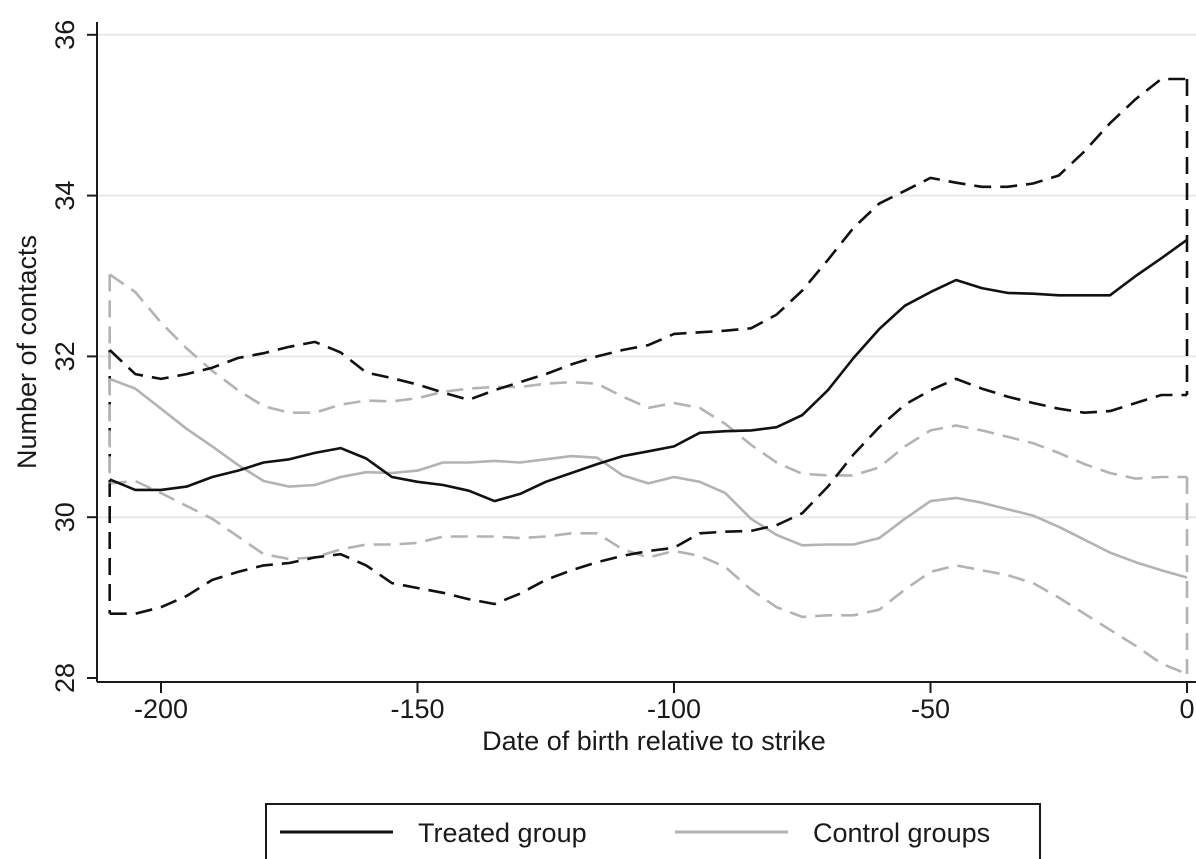 This screenshot has width=1196, height=859. Describe the element at coordinates (27, 352) in the screenshot. I see `y-axis-title: Number of contacts` at that location.